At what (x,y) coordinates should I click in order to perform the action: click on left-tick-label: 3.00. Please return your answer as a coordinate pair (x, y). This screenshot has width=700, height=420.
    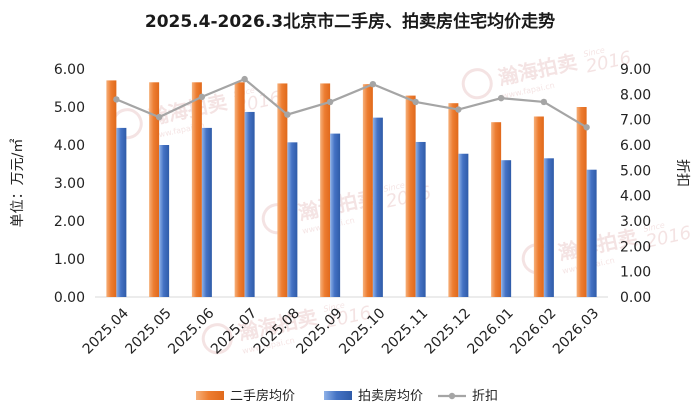
    Looking at the image, I should click on (69, 184).